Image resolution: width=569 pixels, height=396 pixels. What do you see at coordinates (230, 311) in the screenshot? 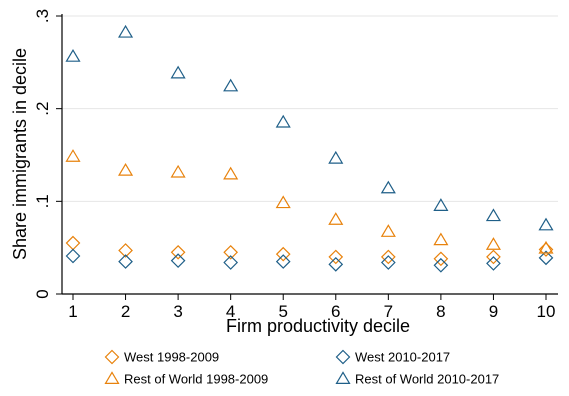
I see `x-tick-label: 4` at bounding box center [230, 311].